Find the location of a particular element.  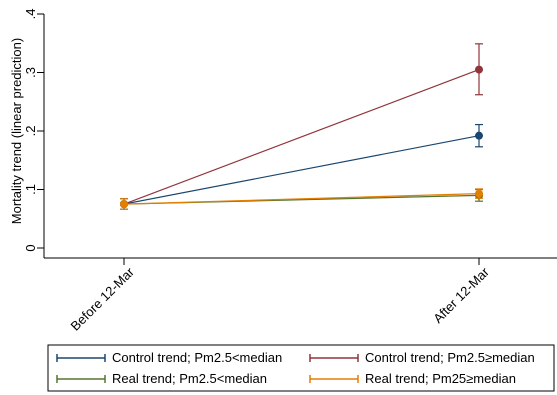

y-axis-title: Mortality trend (linear prediction) is located at coordinates (16, 131).